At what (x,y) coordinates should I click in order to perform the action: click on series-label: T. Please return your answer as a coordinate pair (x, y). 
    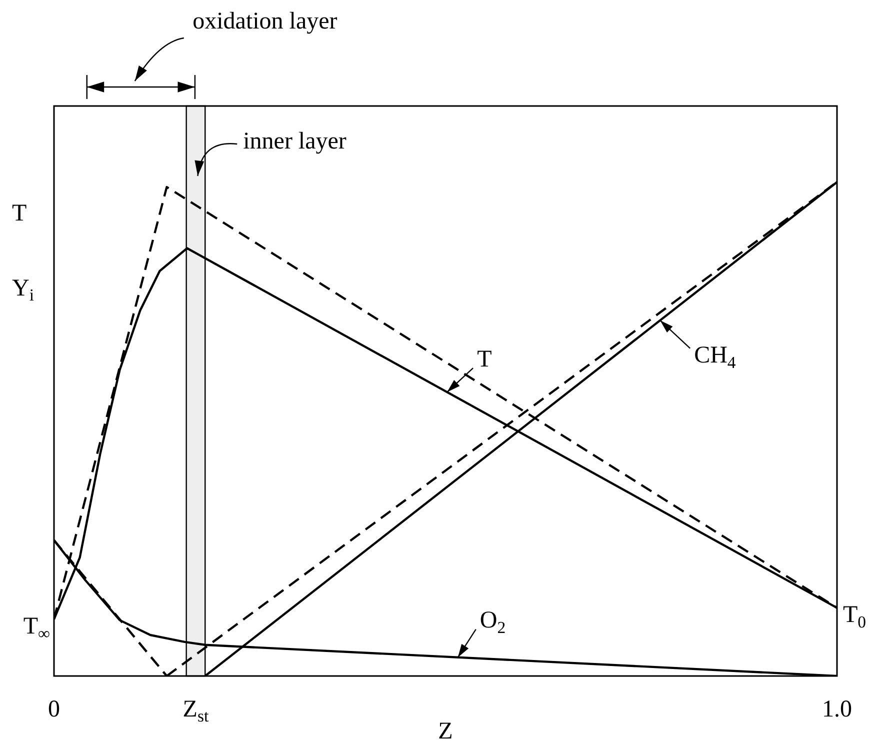
    Looking at the image, I should click on (484, 359).